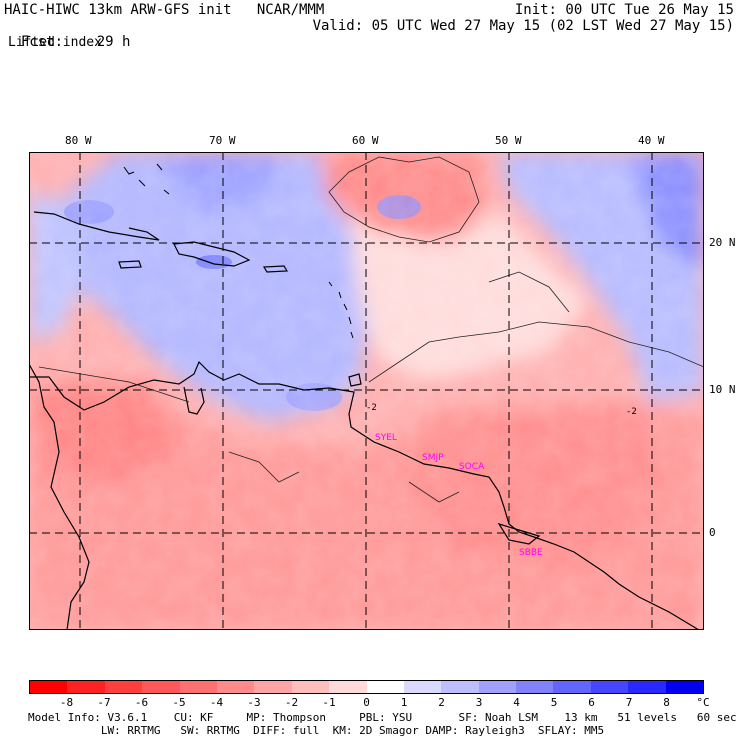  I want to click on lat-label-0: 0, so click(712, 532).